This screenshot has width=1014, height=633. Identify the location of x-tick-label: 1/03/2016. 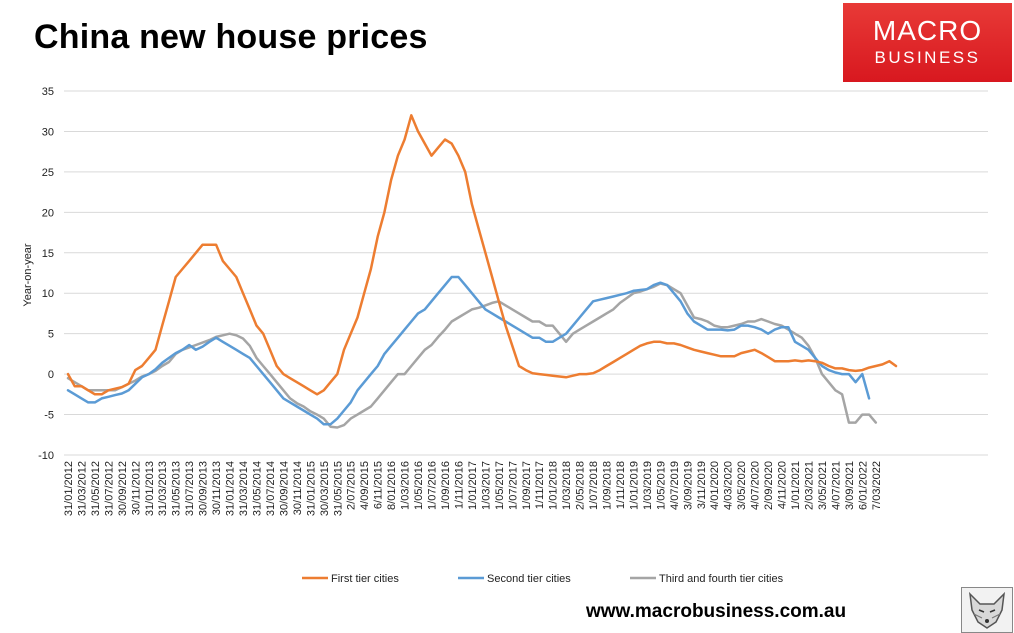
(406, 485).